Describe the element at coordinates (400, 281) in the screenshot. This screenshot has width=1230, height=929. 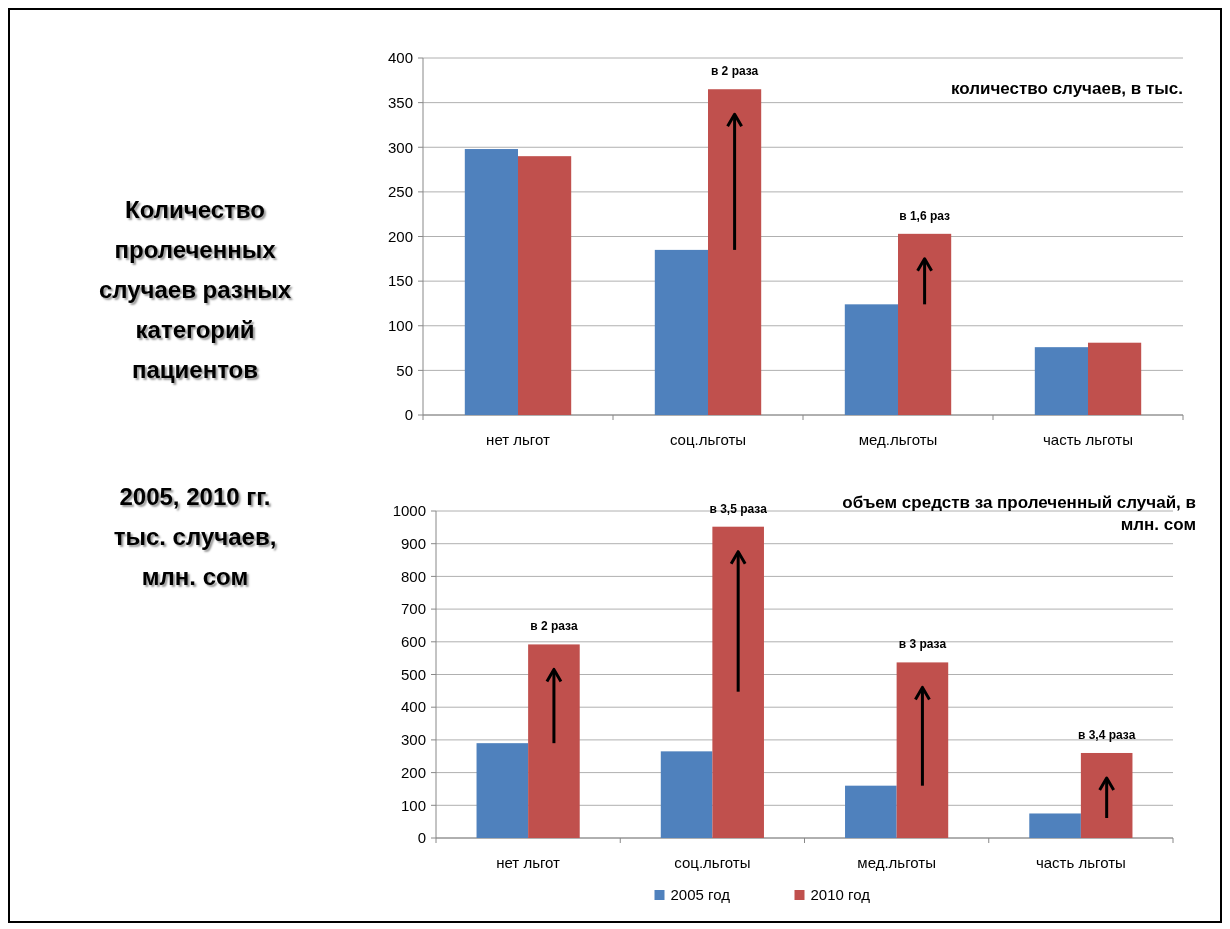
I see `y-tick-label: 150` at that location.